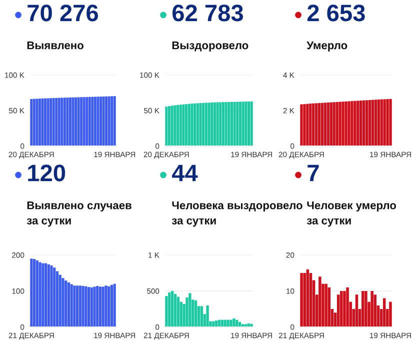 The width and height of the screenshot is (418, 348). I want to click on chart-subtitle: Человека выздоровело за сутки, so click(237, 214).